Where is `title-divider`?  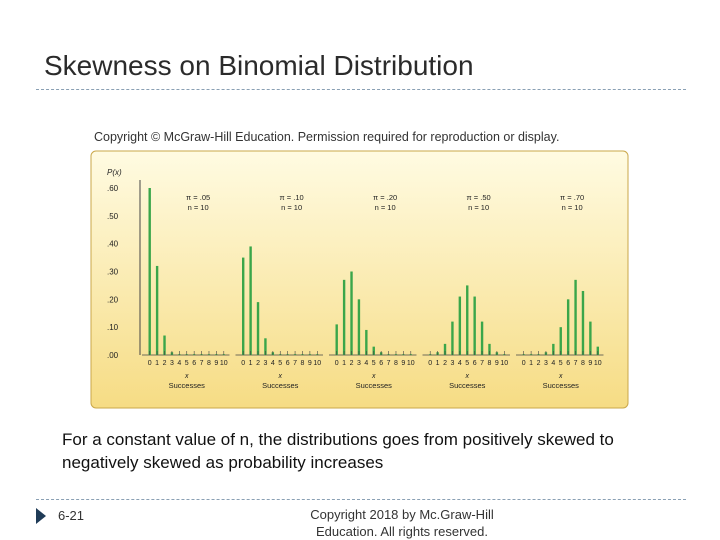
title-divider is located at coordinates (361, 89).